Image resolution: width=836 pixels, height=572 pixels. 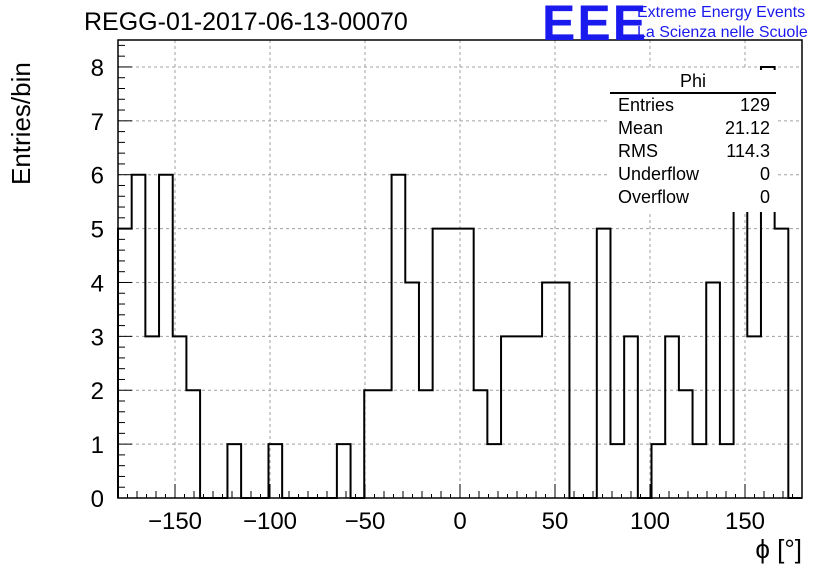 I want to click on stats-key: Entries, so click(x=646, y=105).